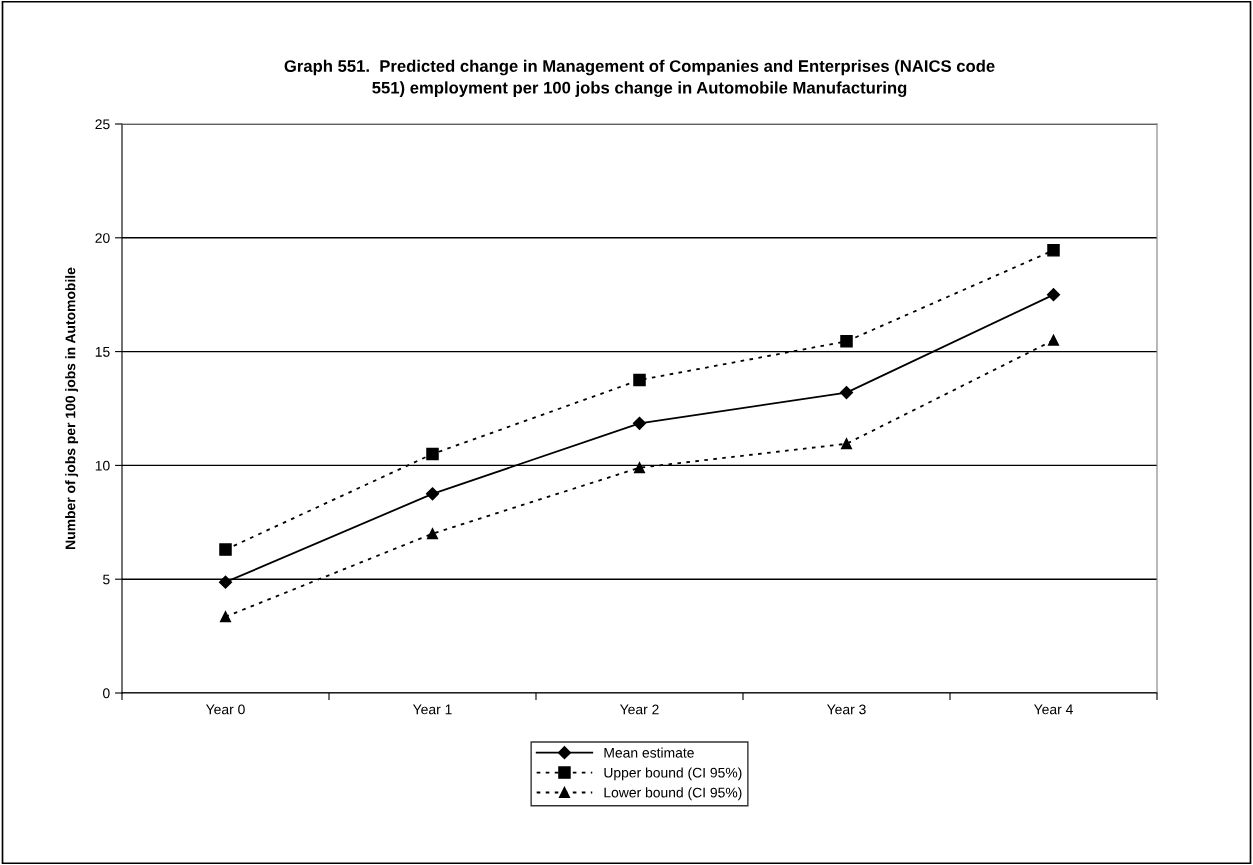 This screenshot has height=865, width=1253. What do you see at coordinates (1053, 709) in the screenshot?
I see `x-tick-label: Year 4` at bounding box center [1053, 709].